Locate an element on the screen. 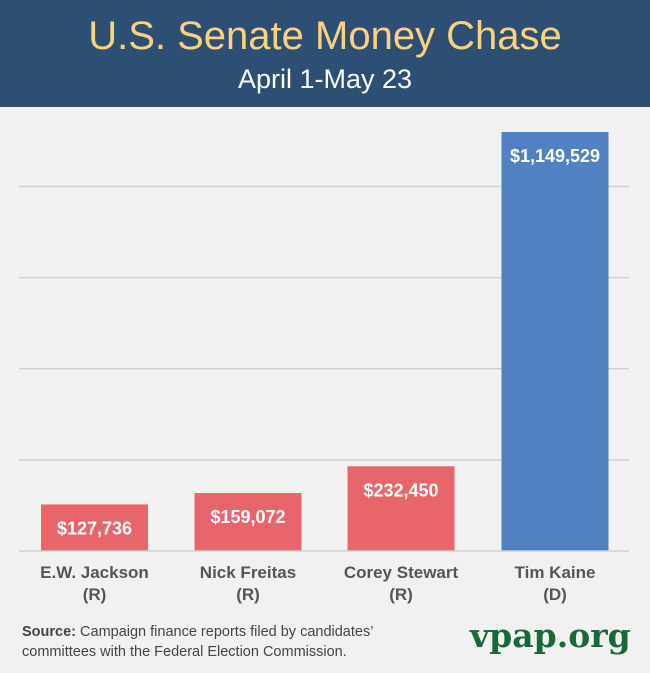  source-label: Source: is located at coordinates (49, 632).